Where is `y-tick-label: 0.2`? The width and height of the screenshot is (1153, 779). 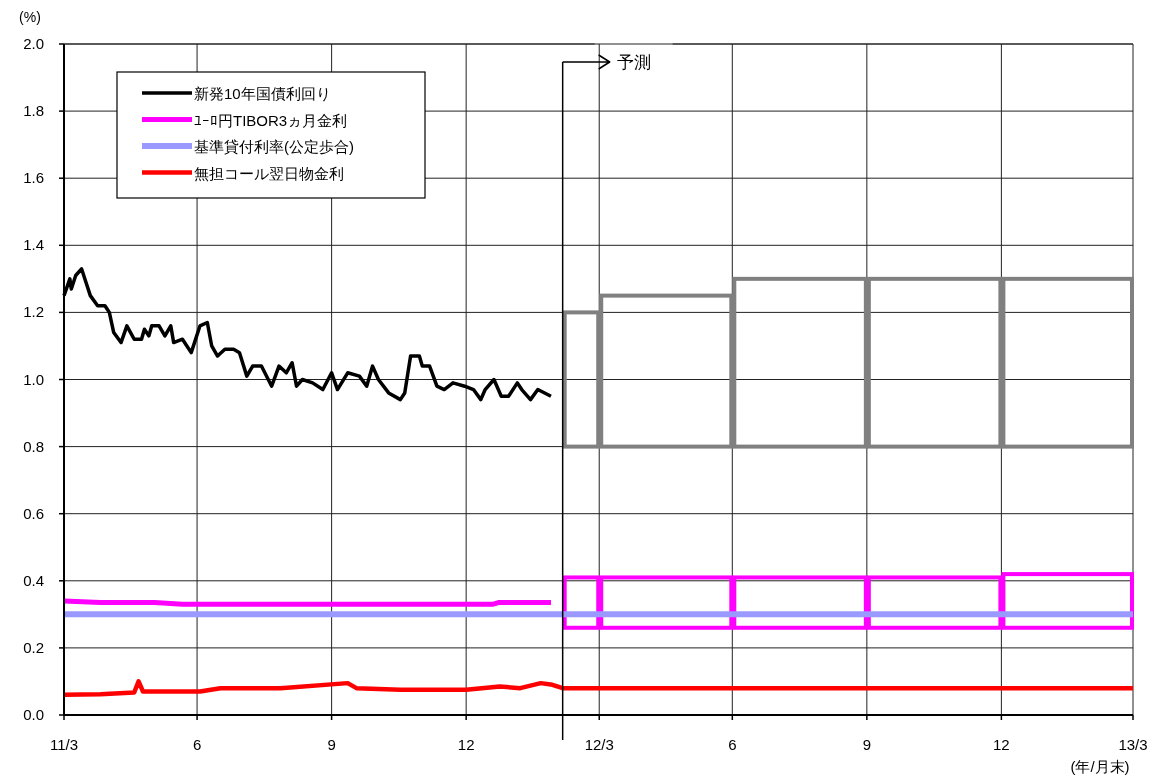
y-tick-label: 0.2 is located at coordinates (33, 647).